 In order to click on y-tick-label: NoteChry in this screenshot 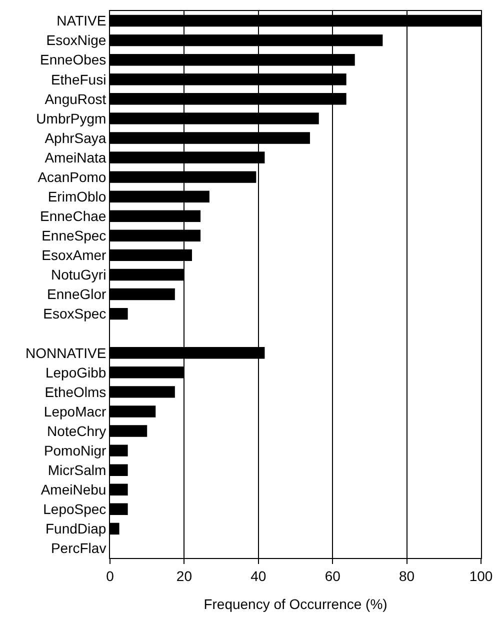, I will do `click(76, 430)`.